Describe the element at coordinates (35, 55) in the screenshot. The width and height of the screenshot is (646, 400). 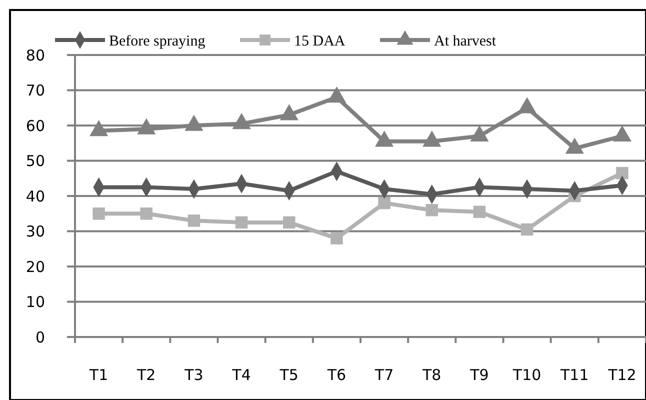
I see `y-tick-label: 80` at that location.